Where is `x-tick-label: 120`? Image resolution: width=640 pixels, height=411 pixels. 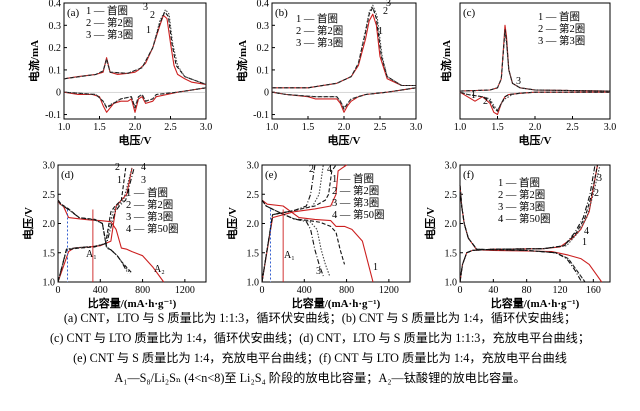
x-tick-label: 120 is located at coordinates (560, 290).